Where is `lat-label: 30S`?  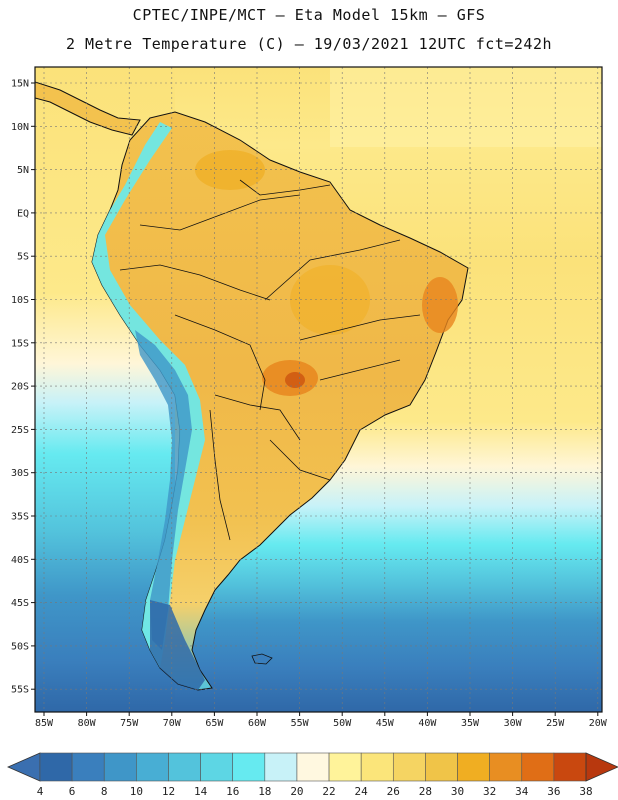 lat-label: 30S is located at coordinates (20, 473).